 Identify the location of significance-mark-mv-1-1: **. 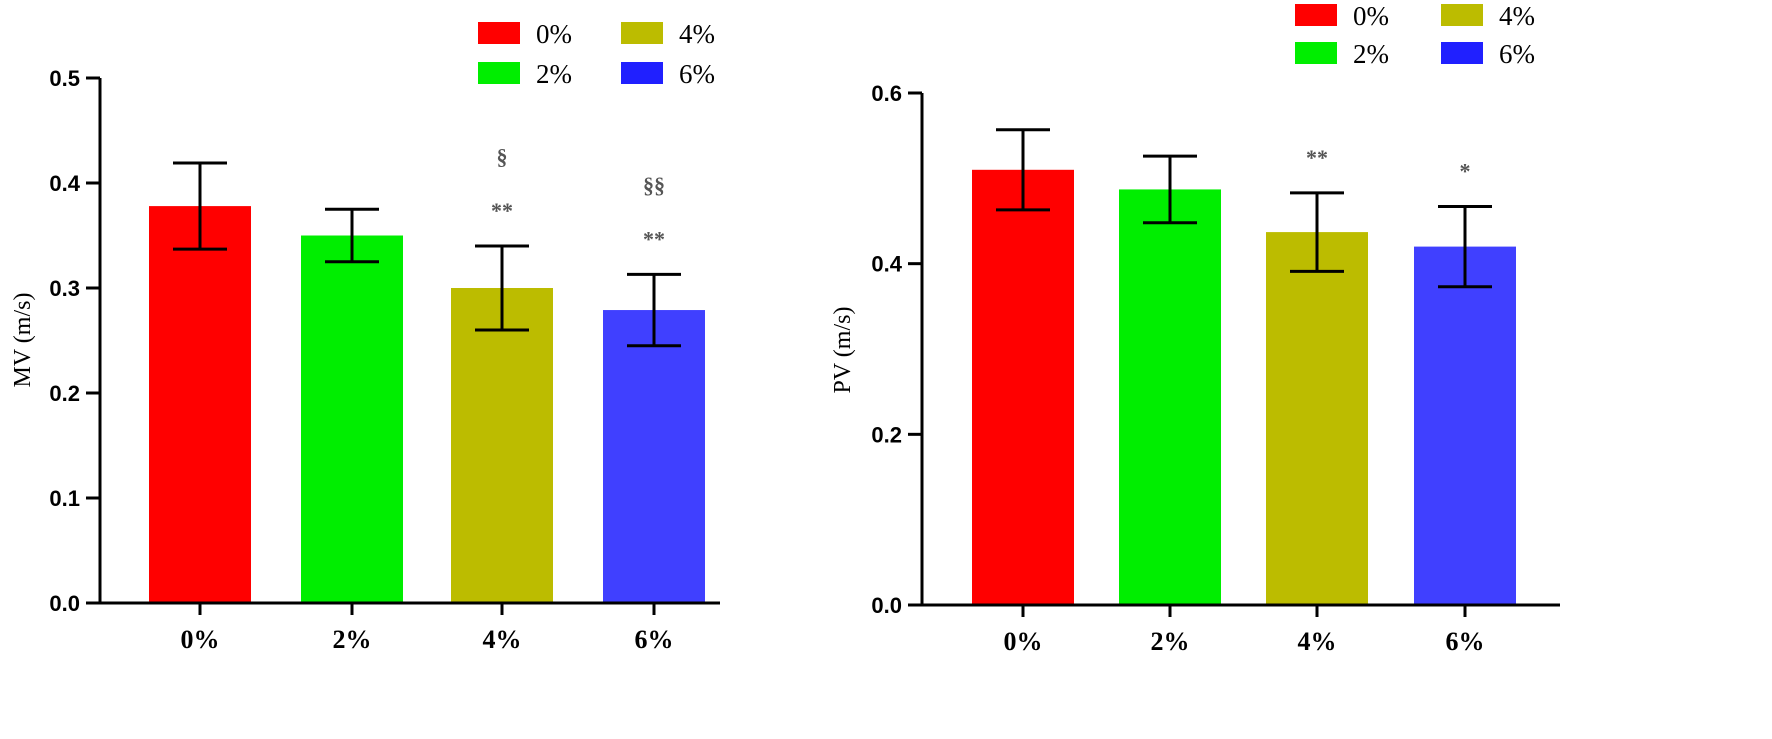
(654, 238).